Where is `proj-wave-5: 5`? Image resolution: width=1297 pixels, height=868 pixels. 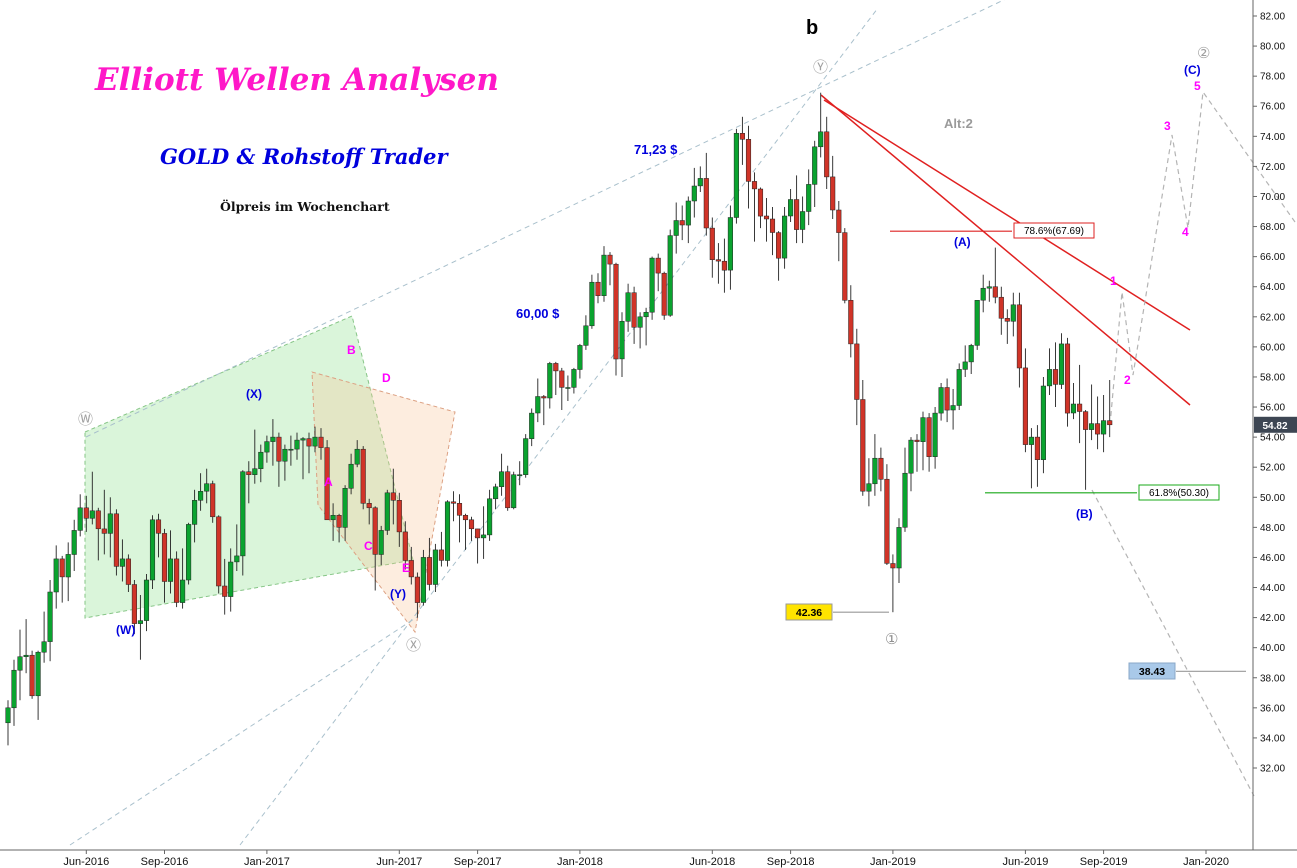 proj-wave-5: 5 is located at coordinates (1197, 86).